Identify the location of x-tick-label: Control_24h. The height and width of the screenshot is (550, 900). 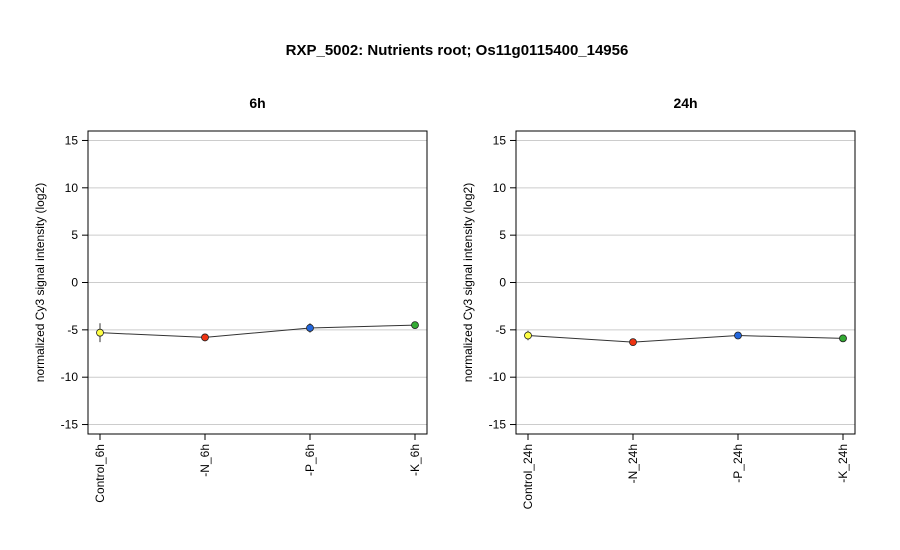
(528, 476).